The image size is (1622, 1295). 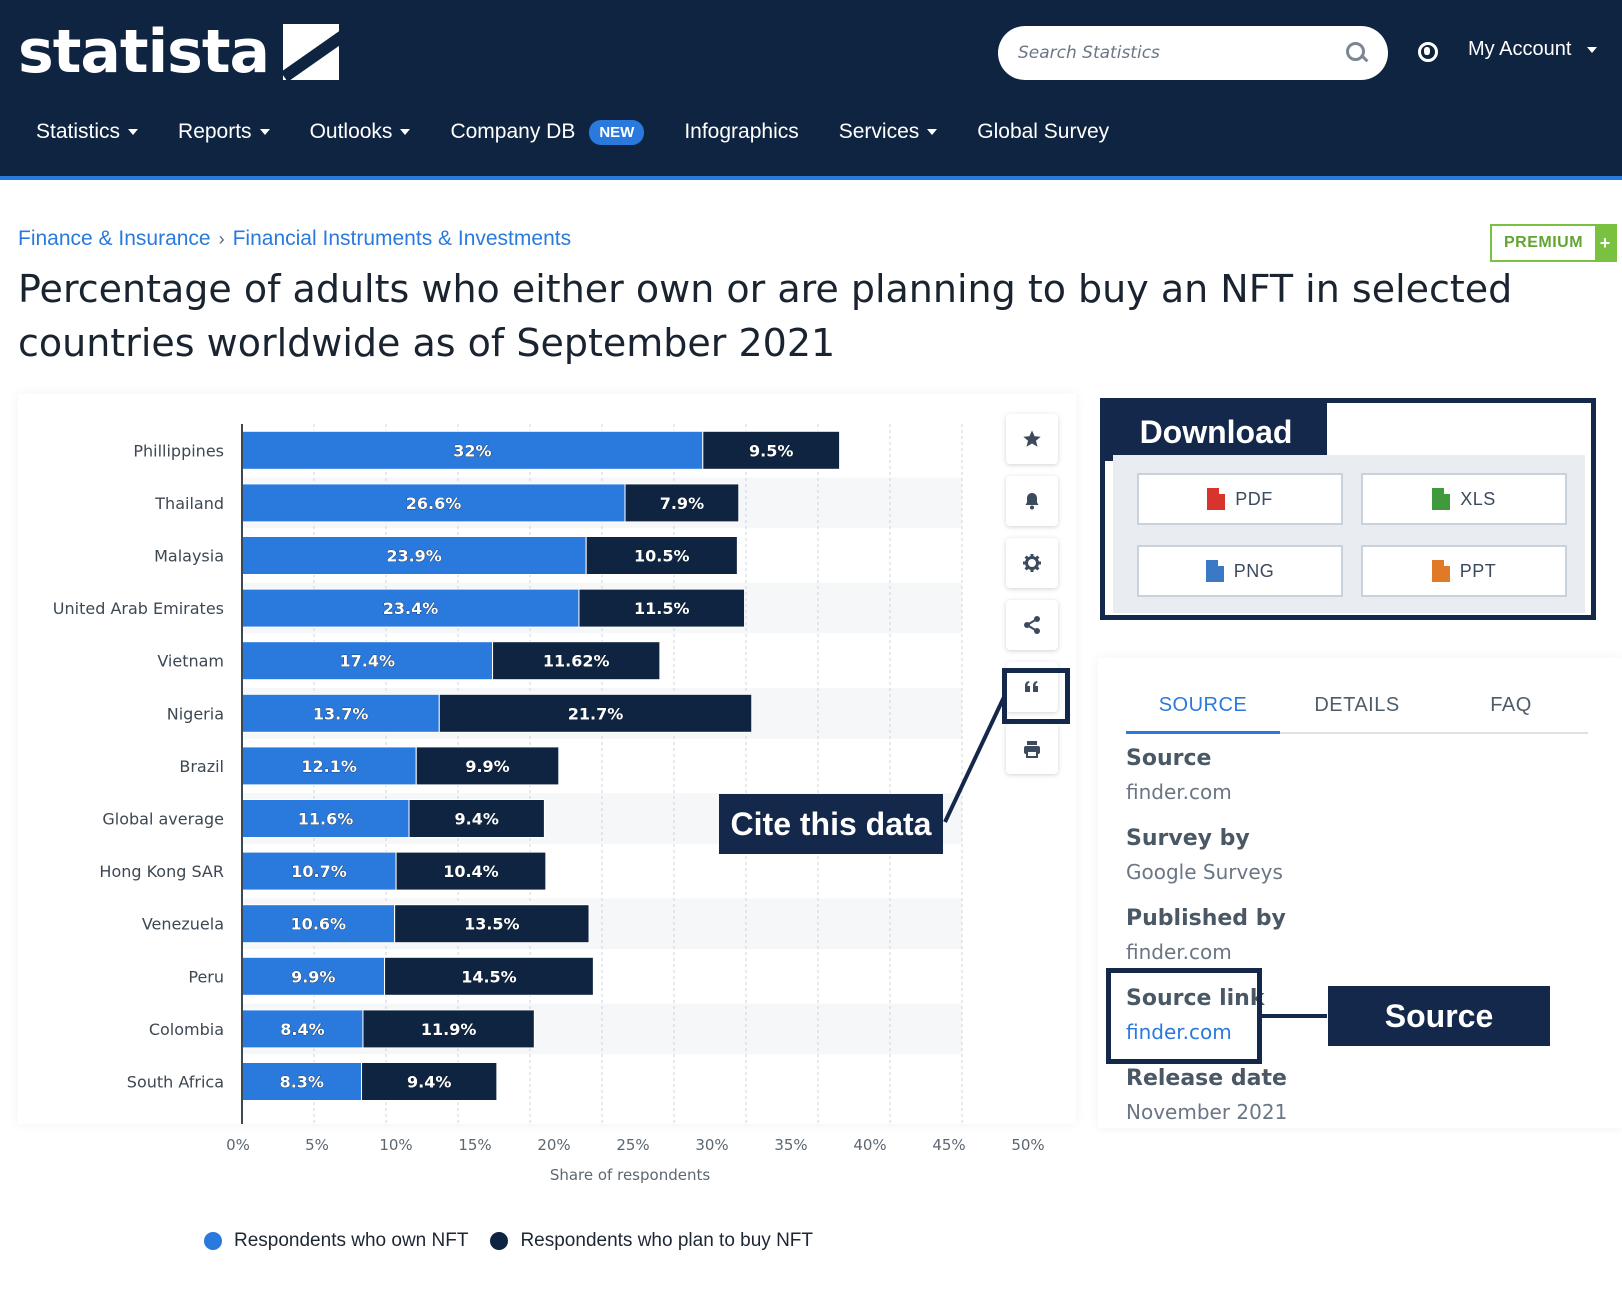 What do you see at coordinates (351, 131) in the screenshot?
I see `nav-label: Outlooks` at bounding box center [351, 131].